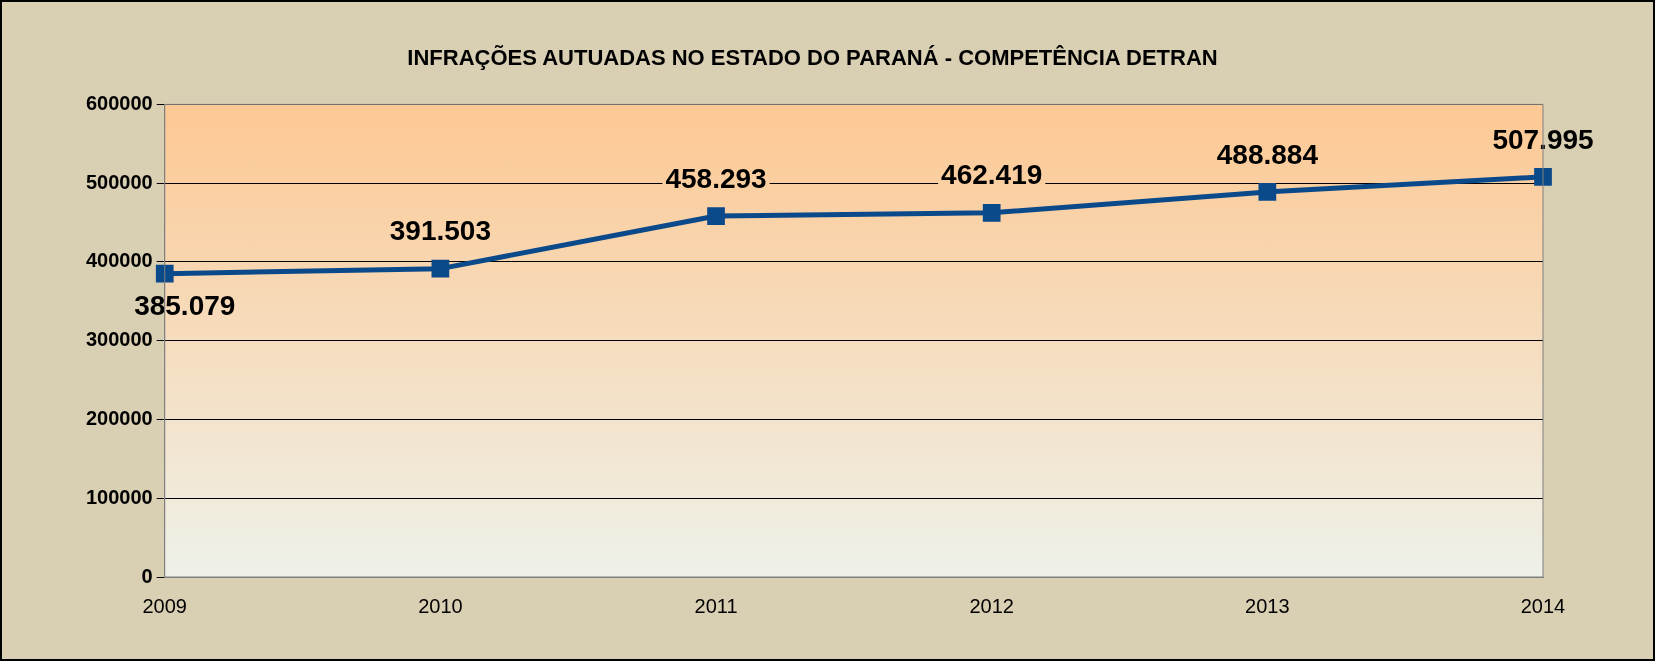 The image size is (1655, 661). What do you see at coordinates (440, 605) in the screenshot?
I see `x-tick-label: 2010` at bounding box center [440, 605].